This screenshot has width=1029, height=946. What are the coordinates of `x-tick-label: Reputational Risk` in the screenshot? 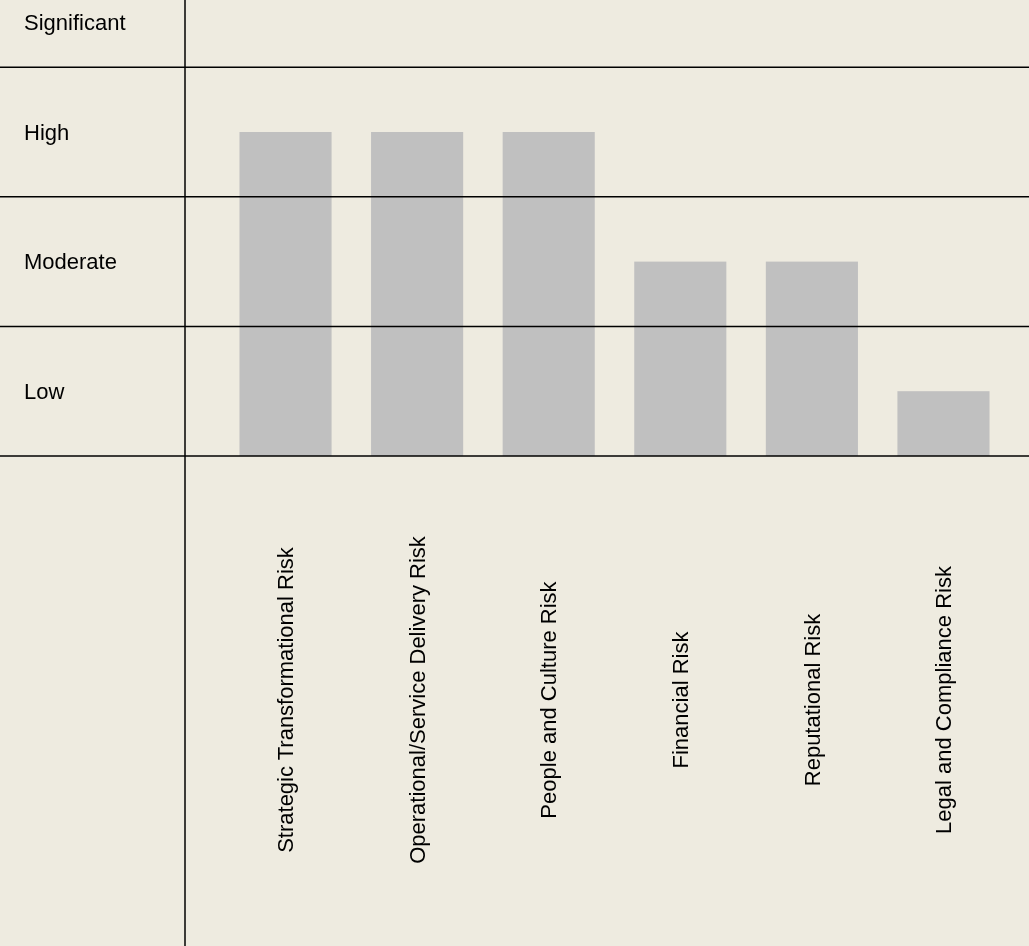 It's located at (812, 699).